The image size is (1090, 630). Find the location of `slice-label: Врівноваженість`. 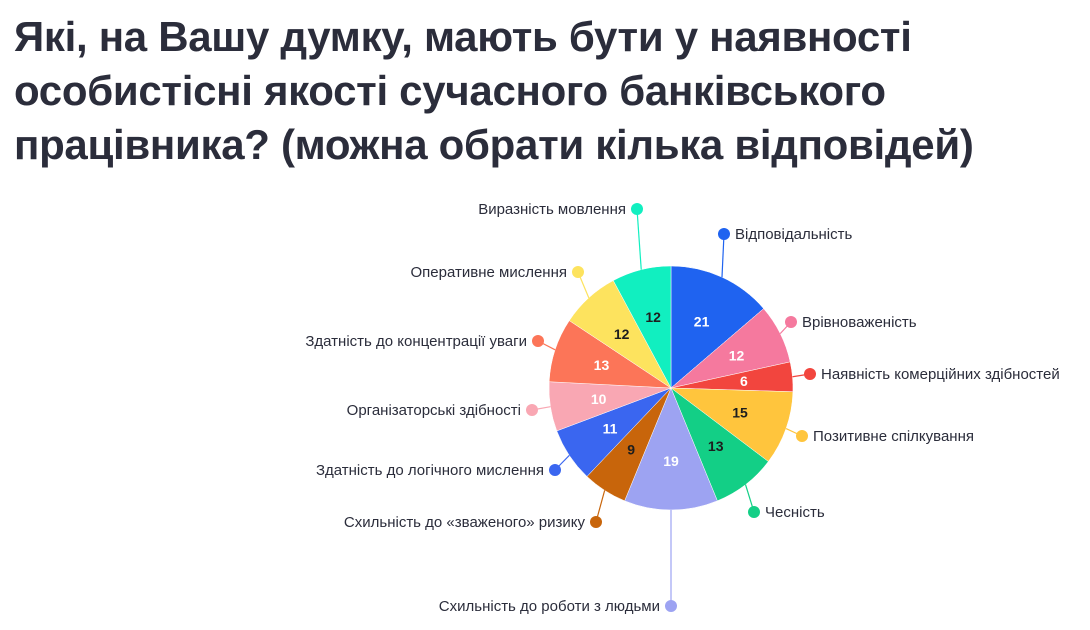

slice-label: Врівноваженість is located at coordinates (859, 322).